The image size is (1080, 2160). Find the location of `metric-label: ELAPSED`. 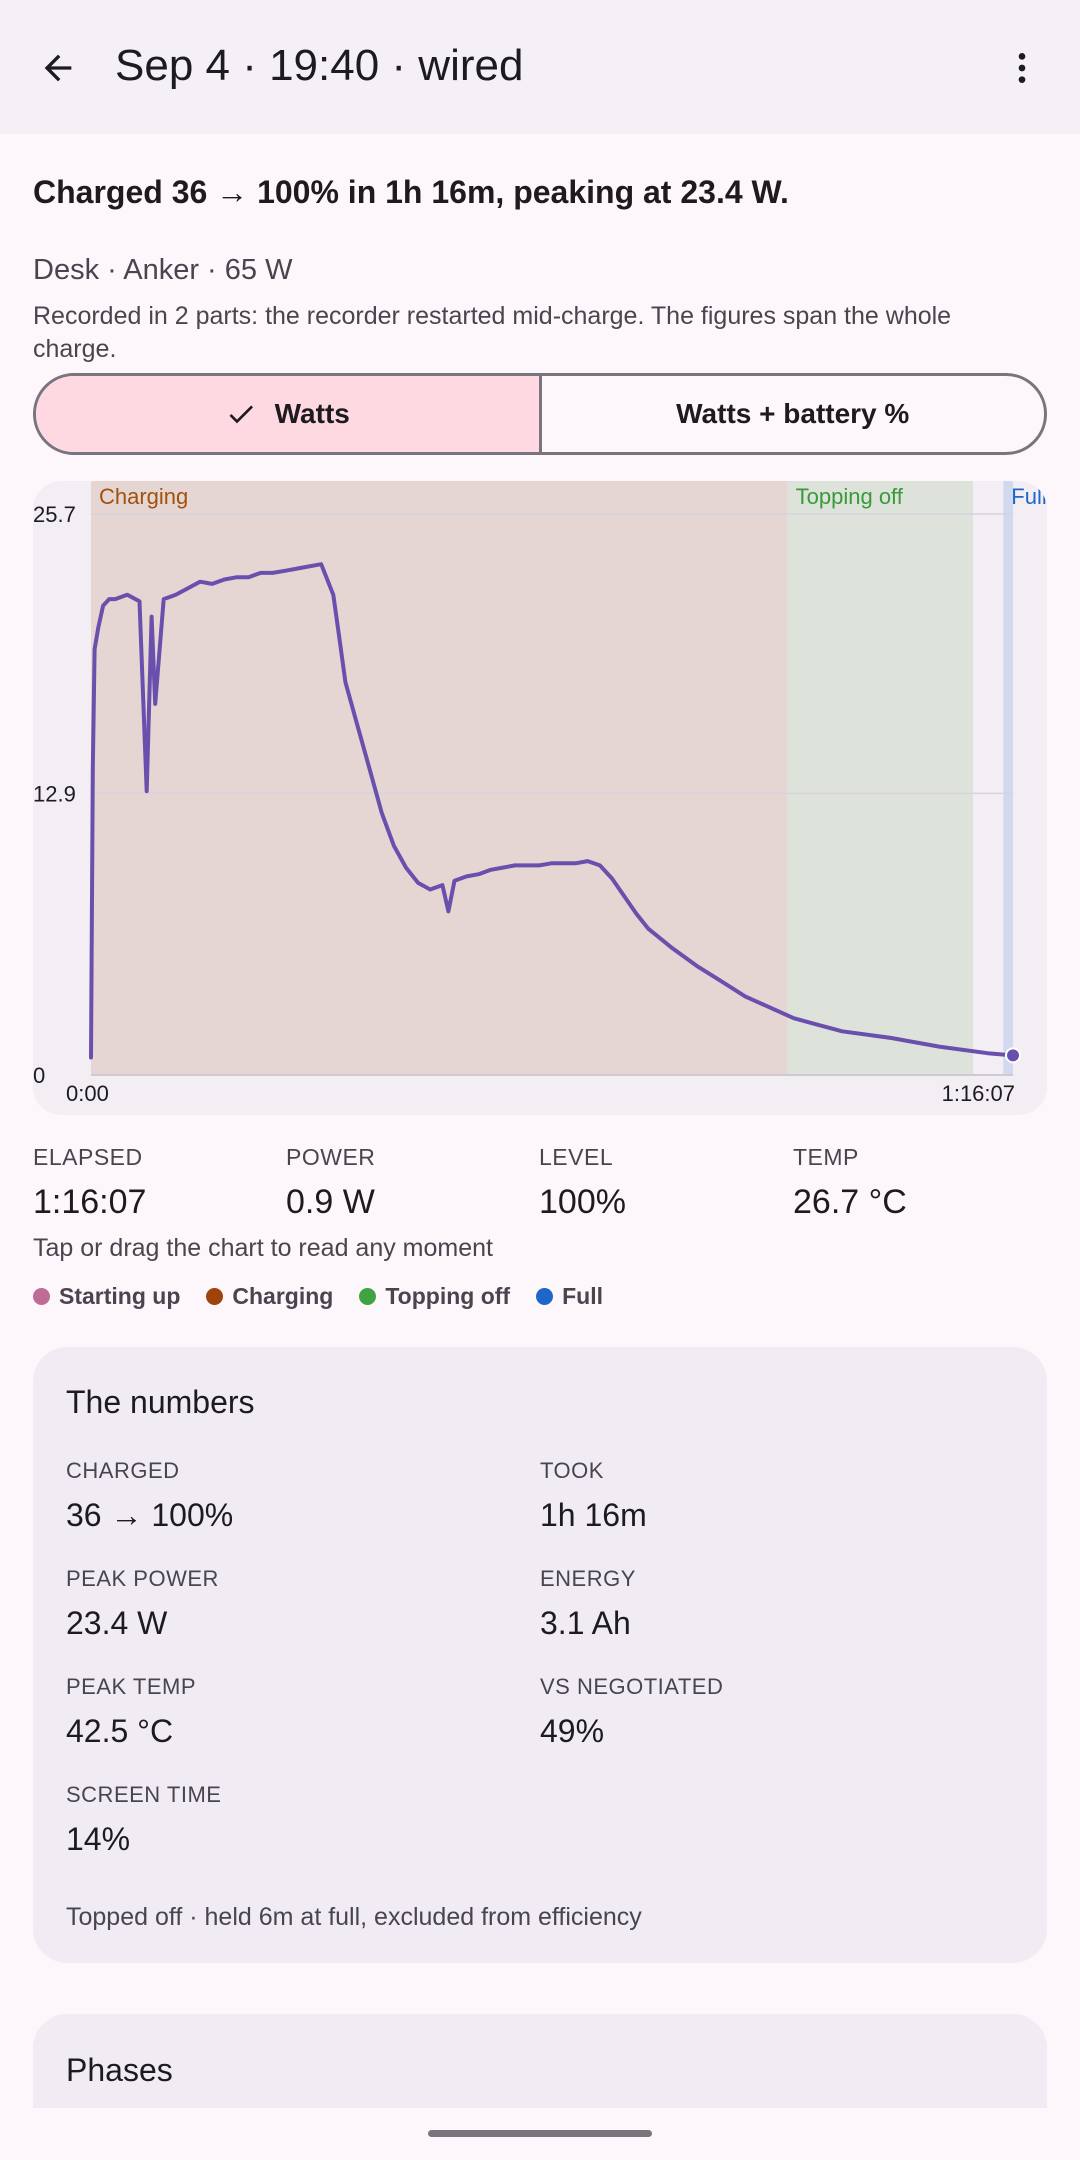

metric-label: ELAPSED is located at coordinates (88, 1157).